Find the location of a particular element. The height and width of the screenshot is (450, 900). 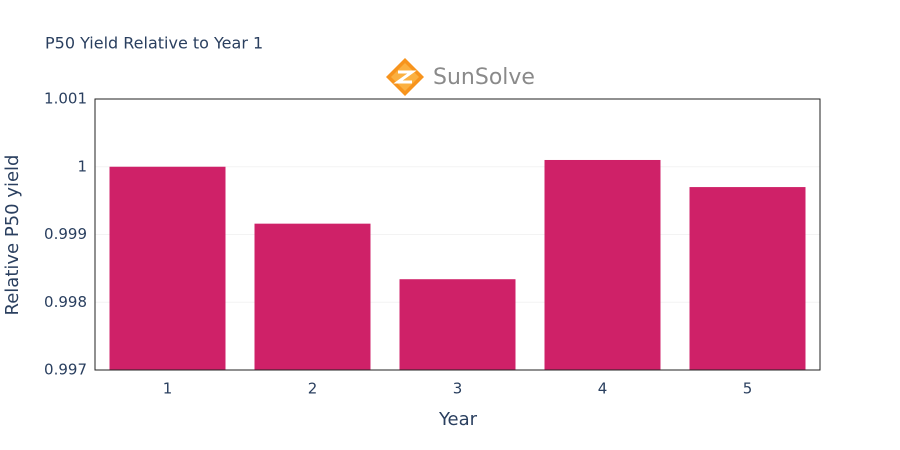

chart-title: P50 Yield Relative to Year 1 is located at coordinates (154, 43).